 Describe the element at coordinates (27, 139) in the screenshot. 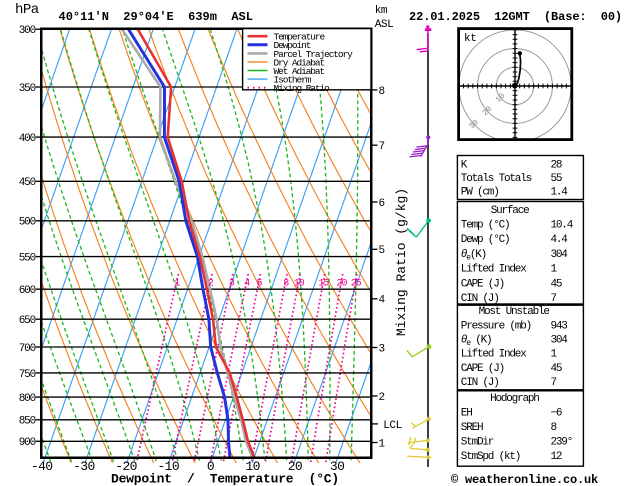

I see `svg-text: 400` at that location.